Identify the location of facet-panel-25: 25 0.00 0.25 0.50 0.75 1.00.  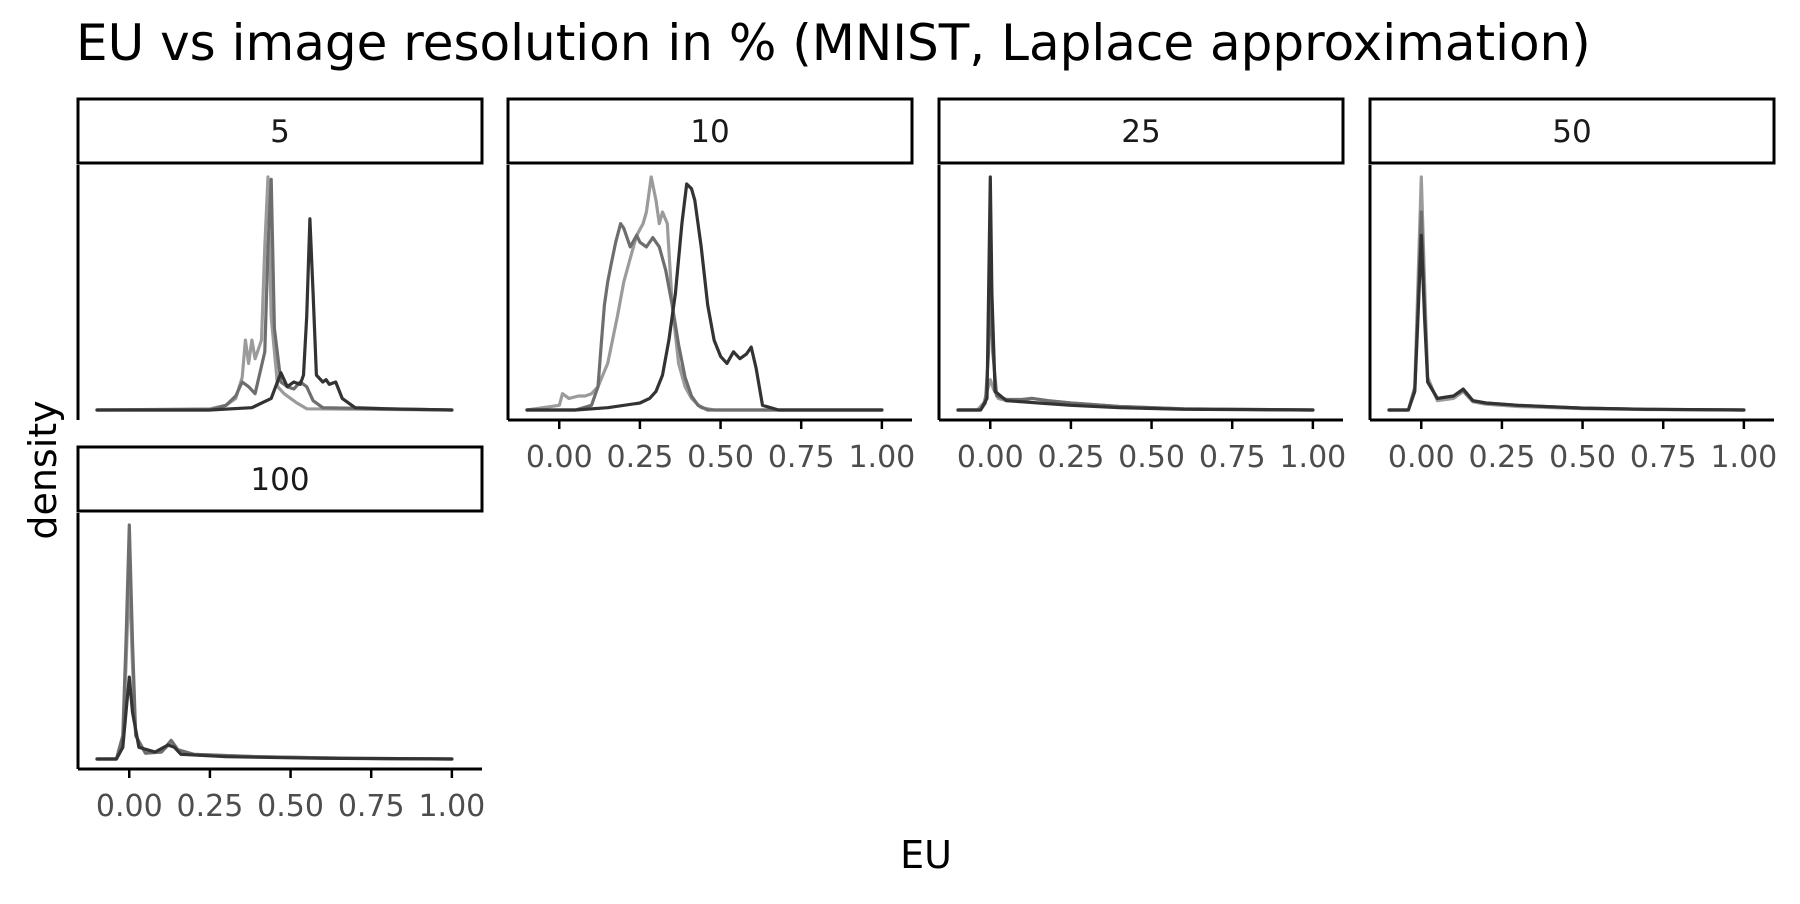
(1141, 286).